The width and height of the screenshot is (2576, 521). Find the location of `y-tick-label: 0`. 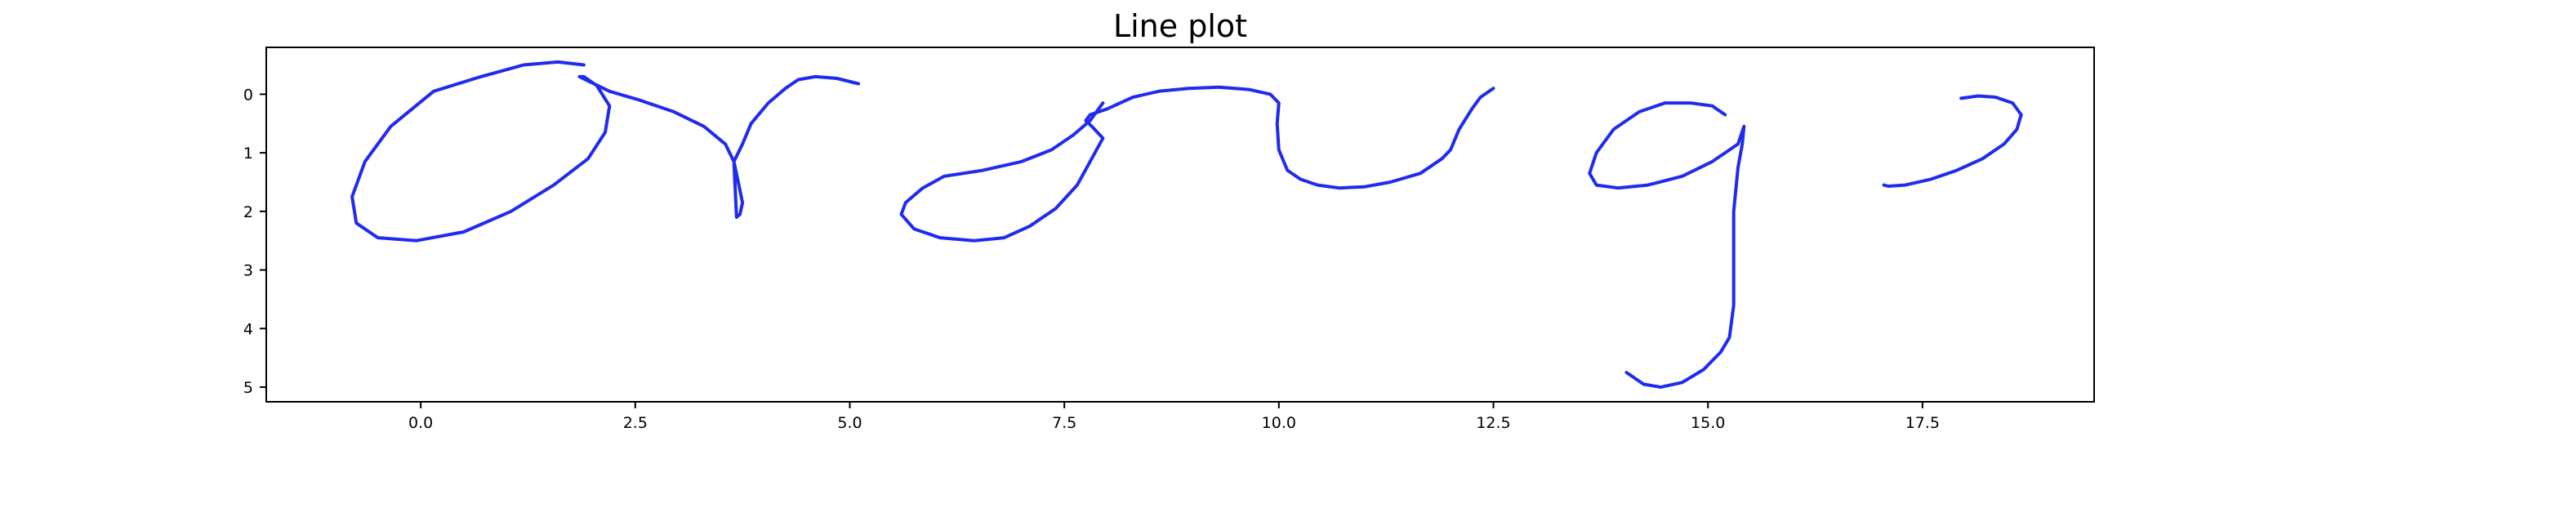

y-tick-label: 0 is located at coordinates (248, 95).